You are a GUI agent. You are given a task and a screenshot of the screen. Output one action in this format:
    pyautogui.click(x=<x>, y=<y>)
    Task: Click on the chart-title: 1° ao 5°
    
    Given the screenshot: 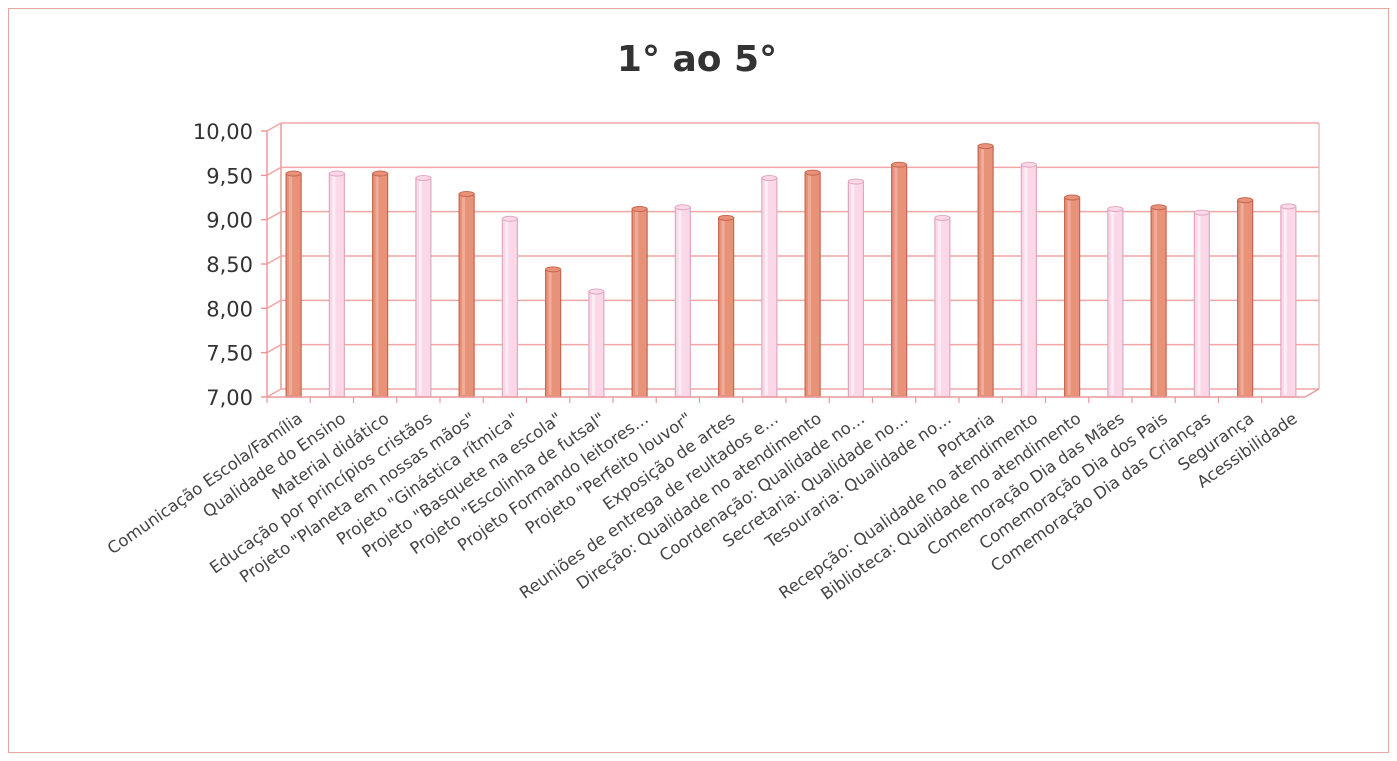 What is the action you would take?
    pyautogui.click(x=697, y=59)
    